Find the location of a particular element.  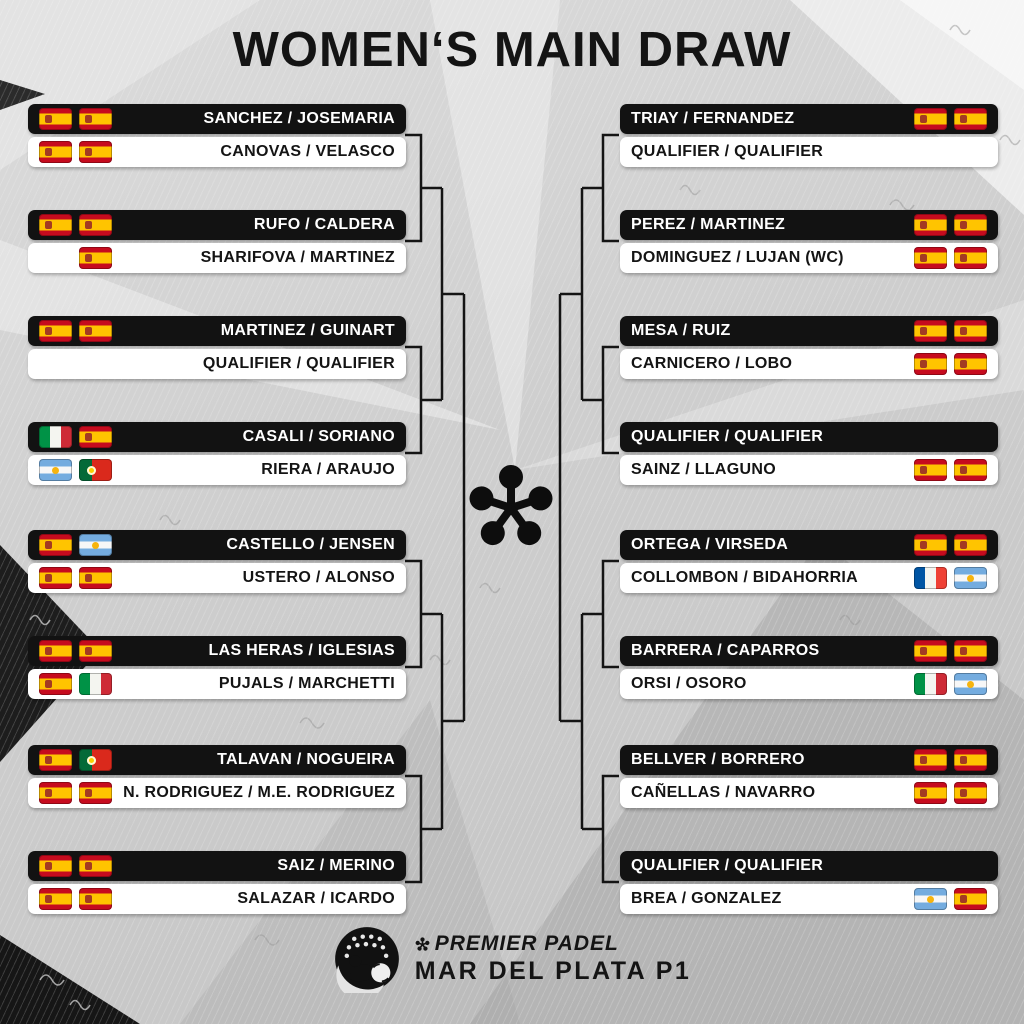

match-r8: QUALIFIER / QUALIFIER BREA / GONZALEZ is located at coordinates (809, 884).